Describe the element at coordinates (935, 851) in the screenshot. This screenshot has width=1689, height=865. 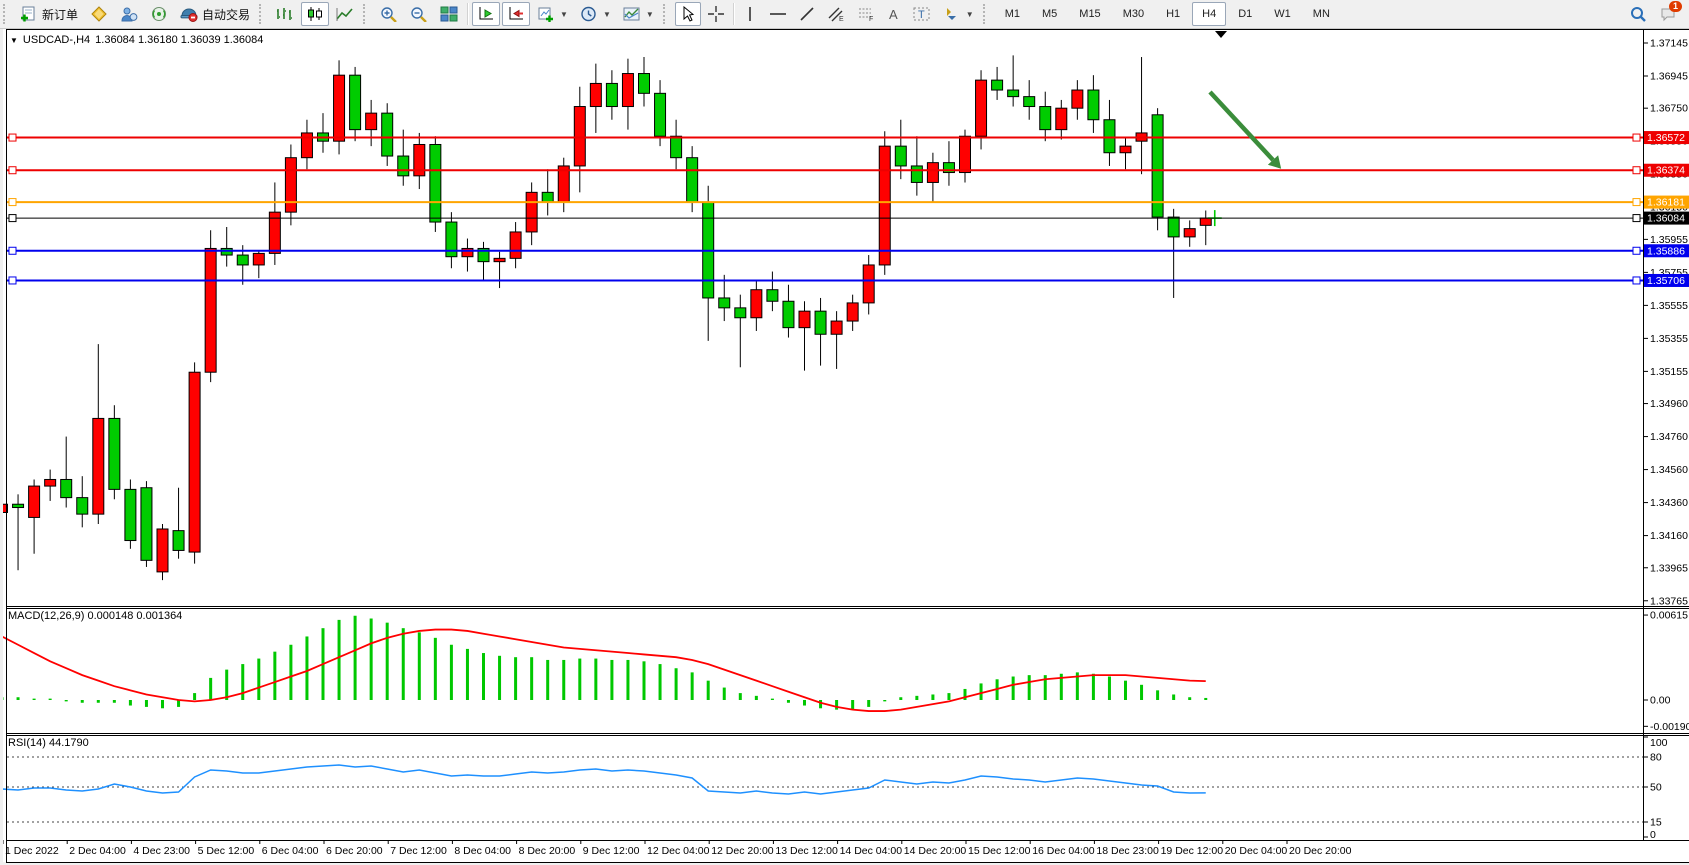
I see `svg-text: 14 Dec 20:00` at that location.